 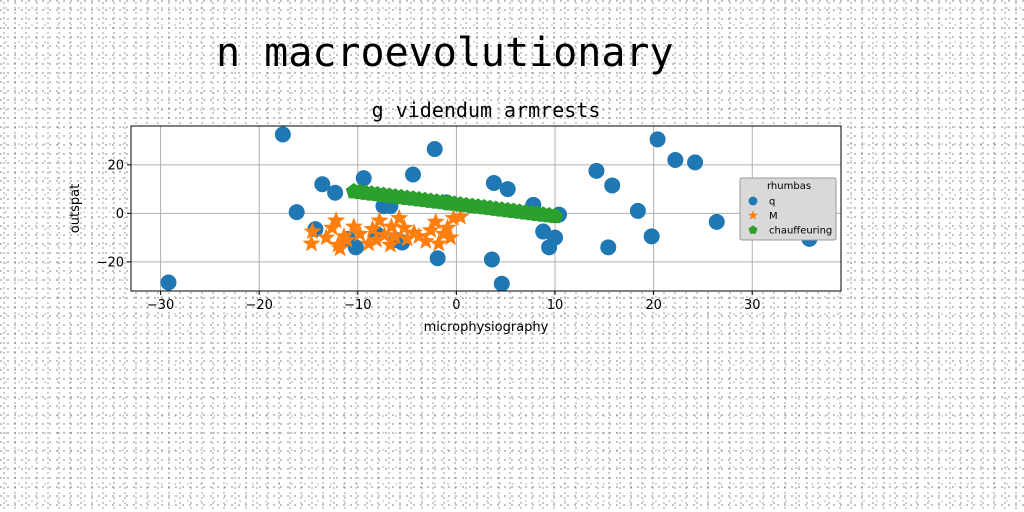 I want to click on x-tick-label: 20, so click(x=653, y=305).